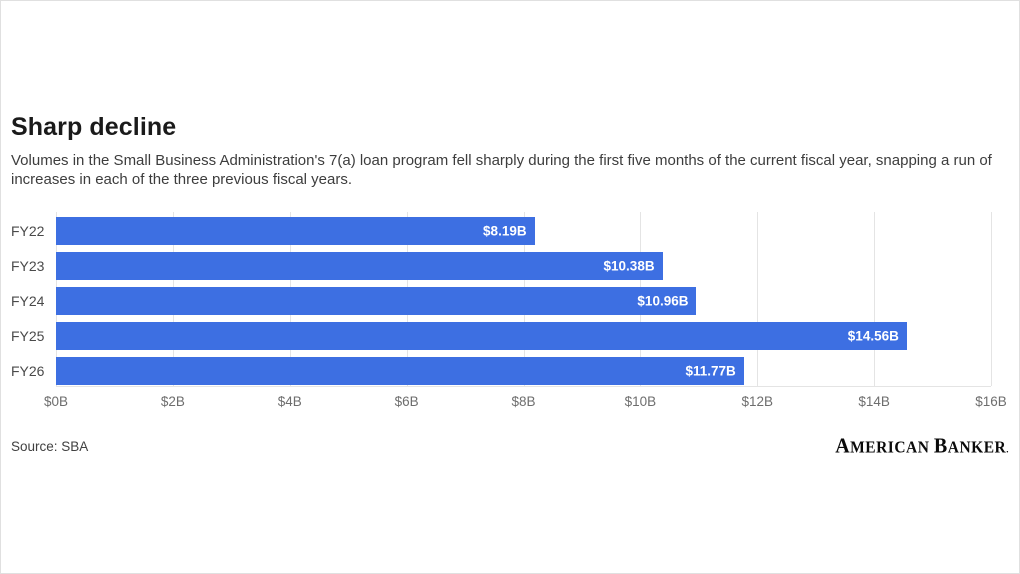 The image size is (1020, 574). I want to click on bar-row: FY25 $14.56B, so click(501, 335).